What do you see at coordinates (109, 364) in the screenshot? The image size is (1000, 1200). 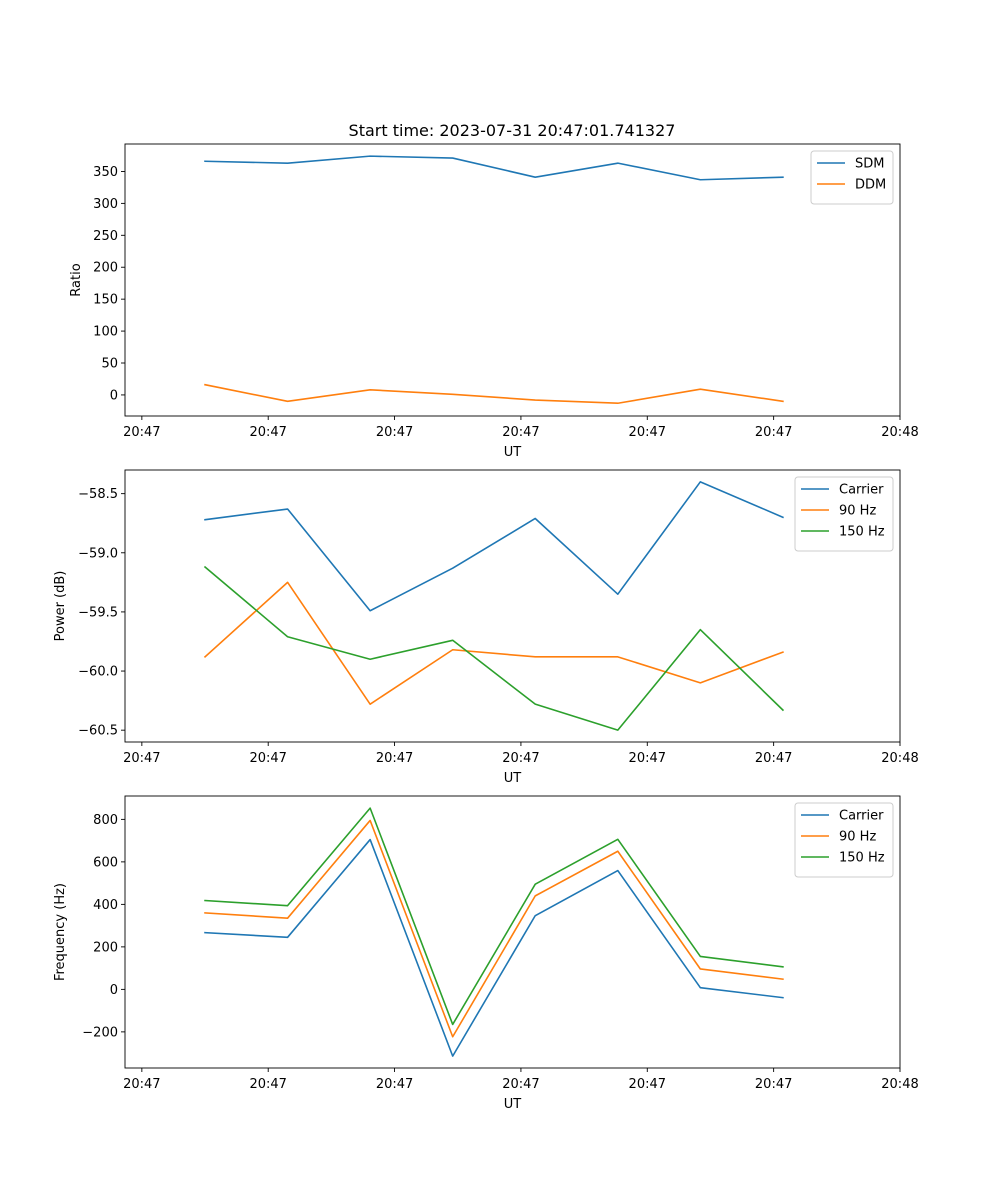 I see `y-tick-label: 50` at bounding box center [109, 364].